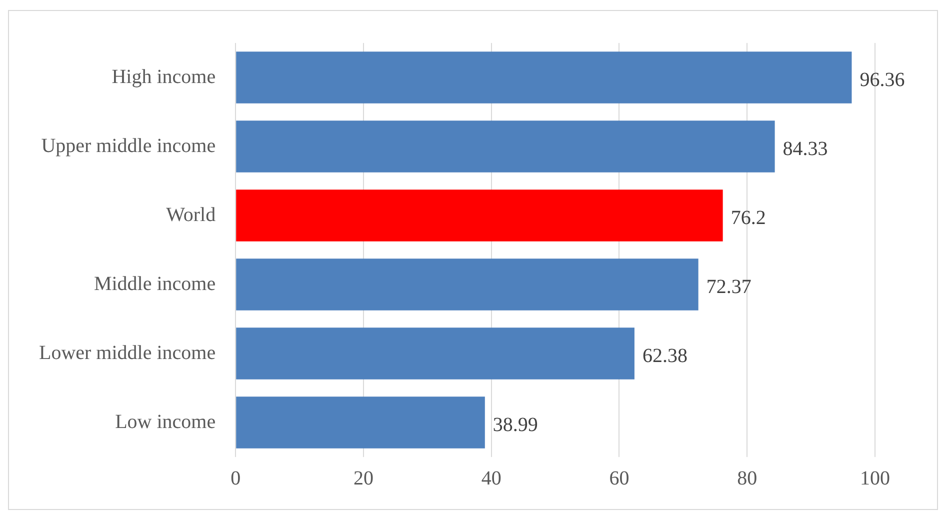  Describe the element at coordinates (491, 478) in the screenshot. I see `x-tick-label: 40` at that location.